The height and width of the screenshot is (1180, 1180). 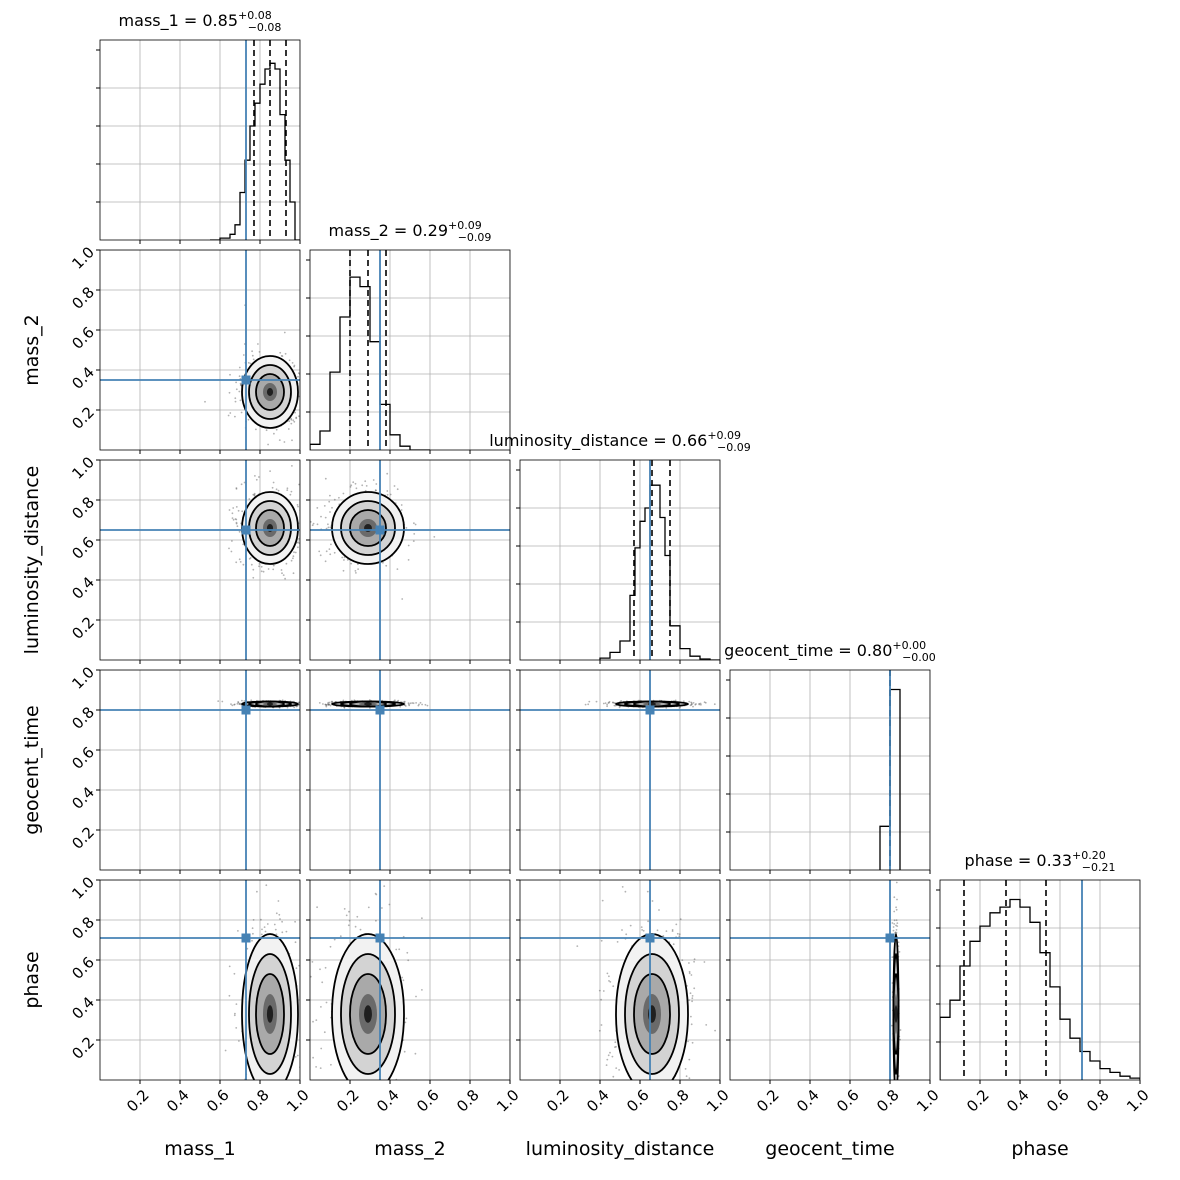 What do you see at coordinates (83, 468) in the screenshot?
I see `y-tick-label: 1.0` at bounding box center [83, 468].